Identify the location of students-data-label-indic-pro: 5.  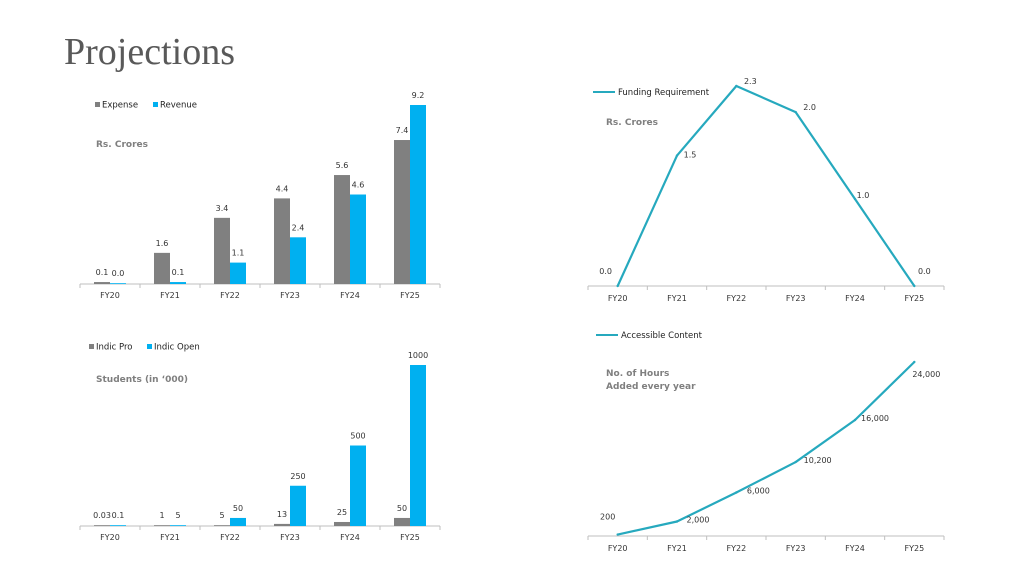
(221, 515).